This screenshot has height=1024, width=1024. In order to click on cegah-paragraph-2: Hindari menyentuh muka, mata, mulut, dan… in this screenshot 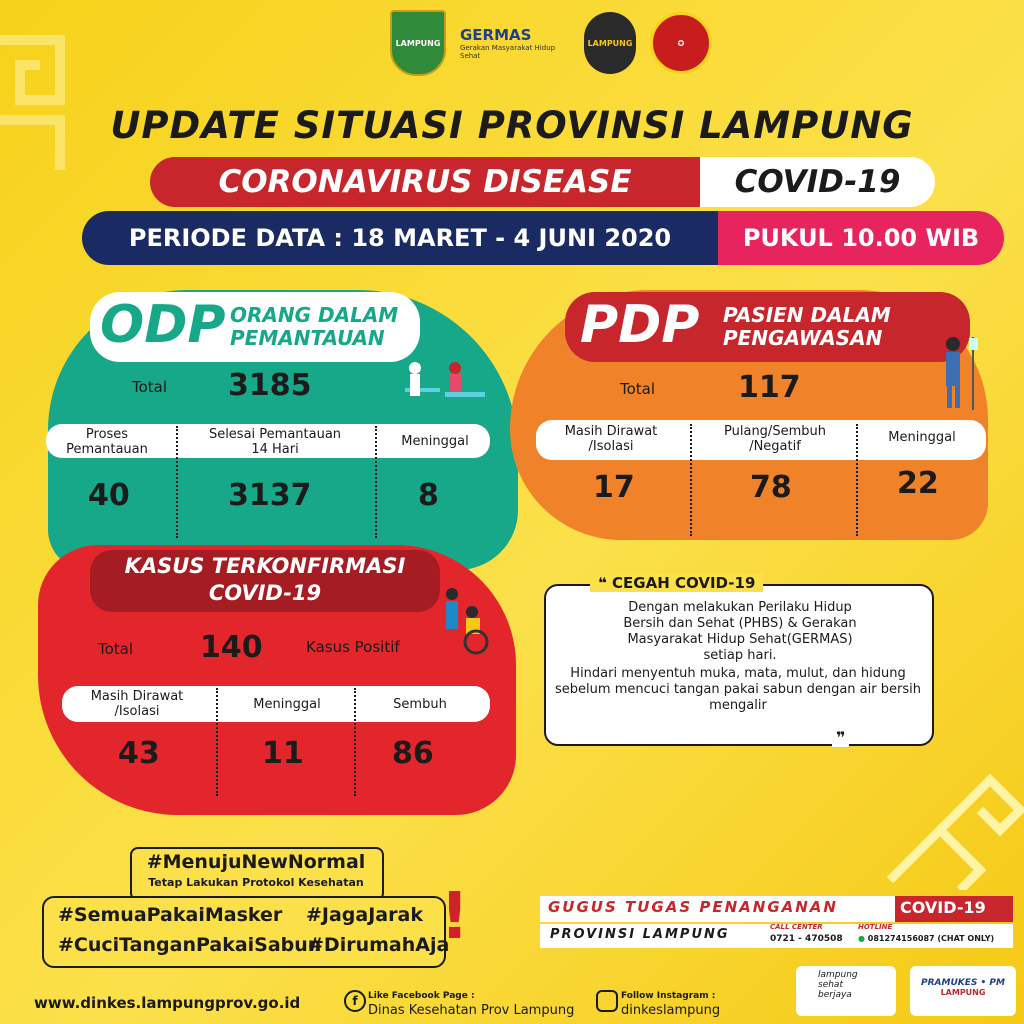, I will do `click(738, 689)`.